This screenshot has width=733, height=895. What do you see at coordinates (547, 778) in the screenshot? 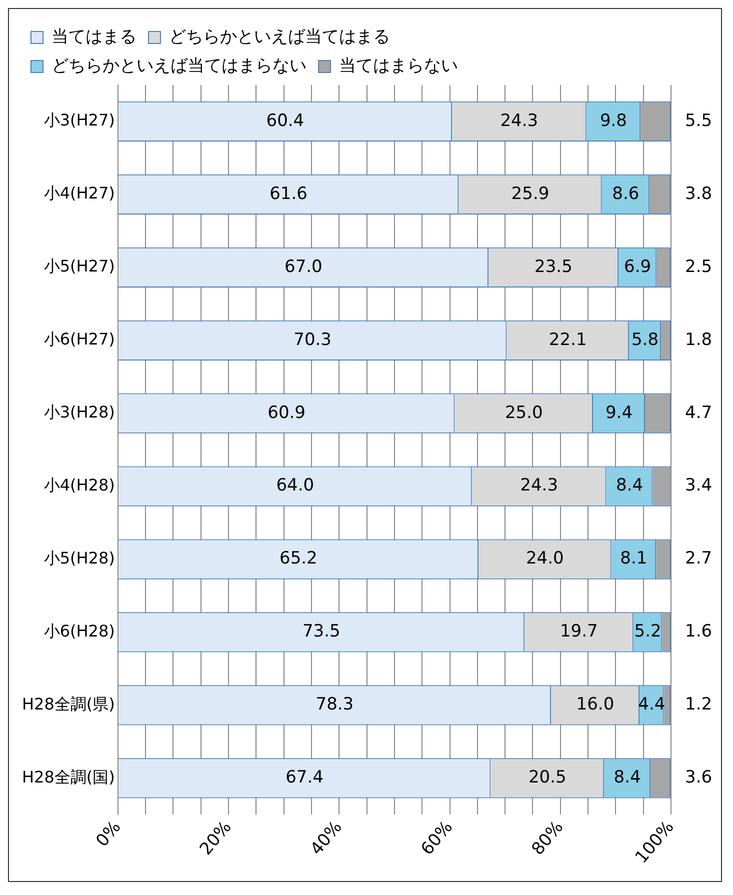
I see `data-label: 20.5` at bounding box center [547, 778].